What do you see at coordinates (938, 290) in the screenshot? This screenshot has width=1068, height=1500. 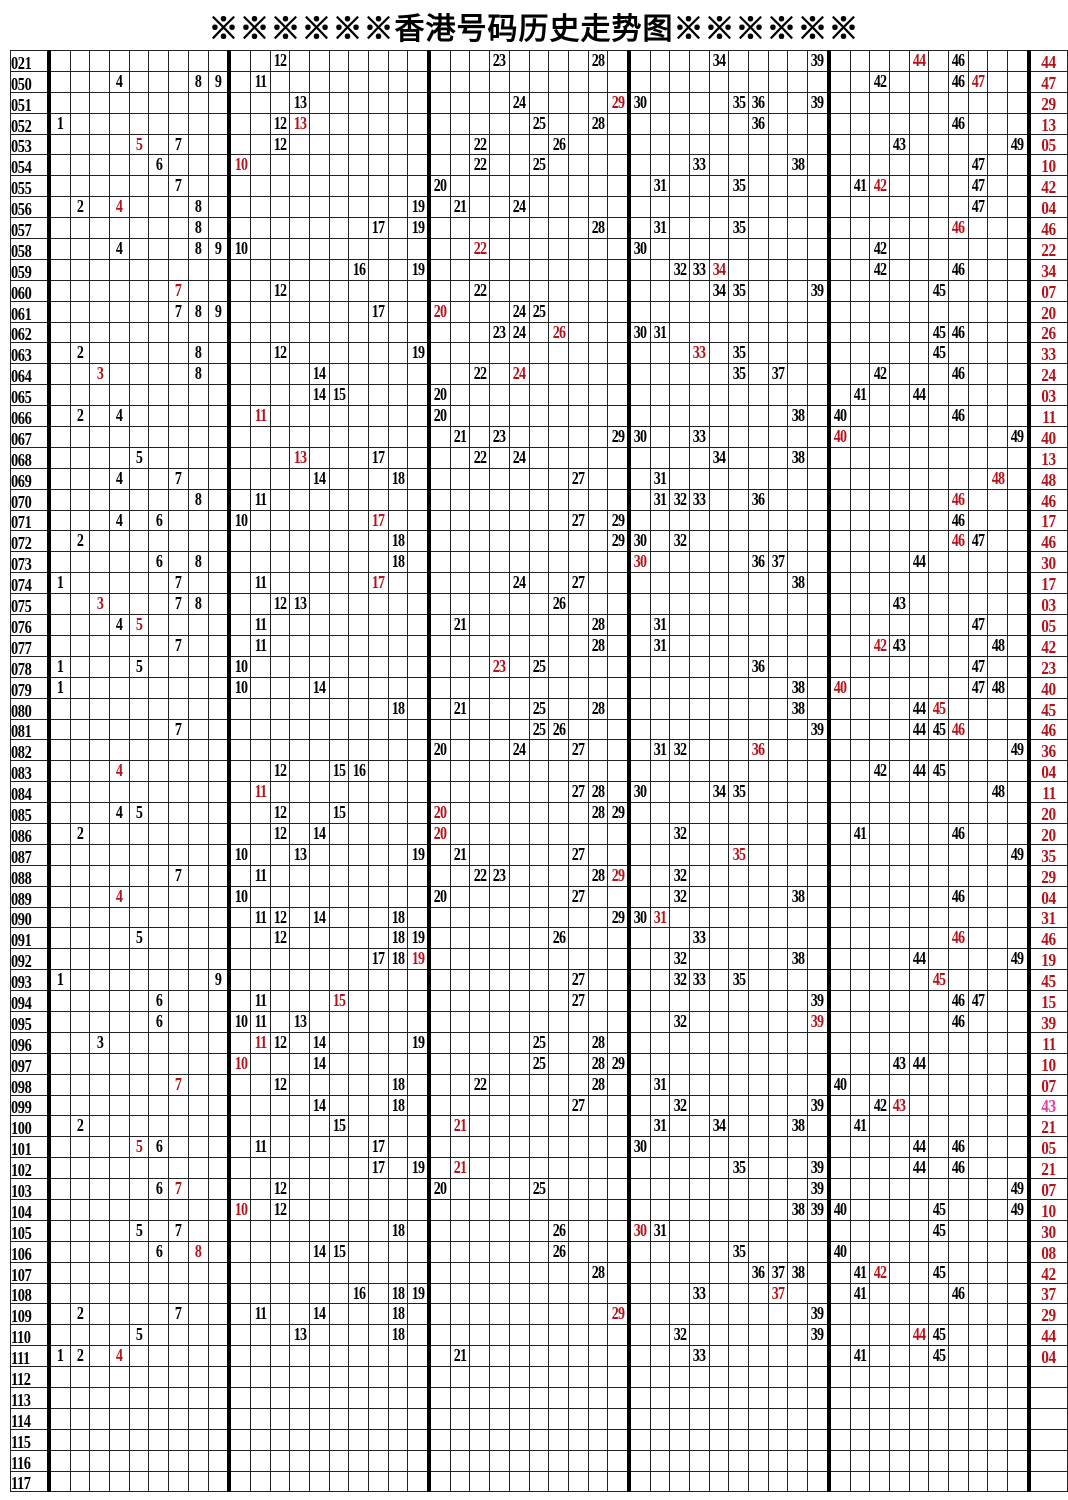 I see `number-cell: 45` at bounding box center [938, 290].